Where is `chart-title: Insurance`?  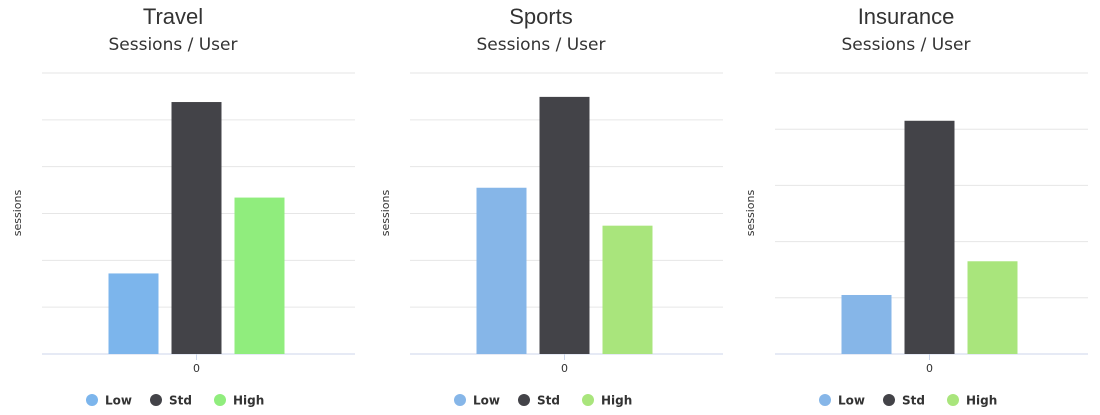
chart-title: Insurance is located at coordinates (906, 16).